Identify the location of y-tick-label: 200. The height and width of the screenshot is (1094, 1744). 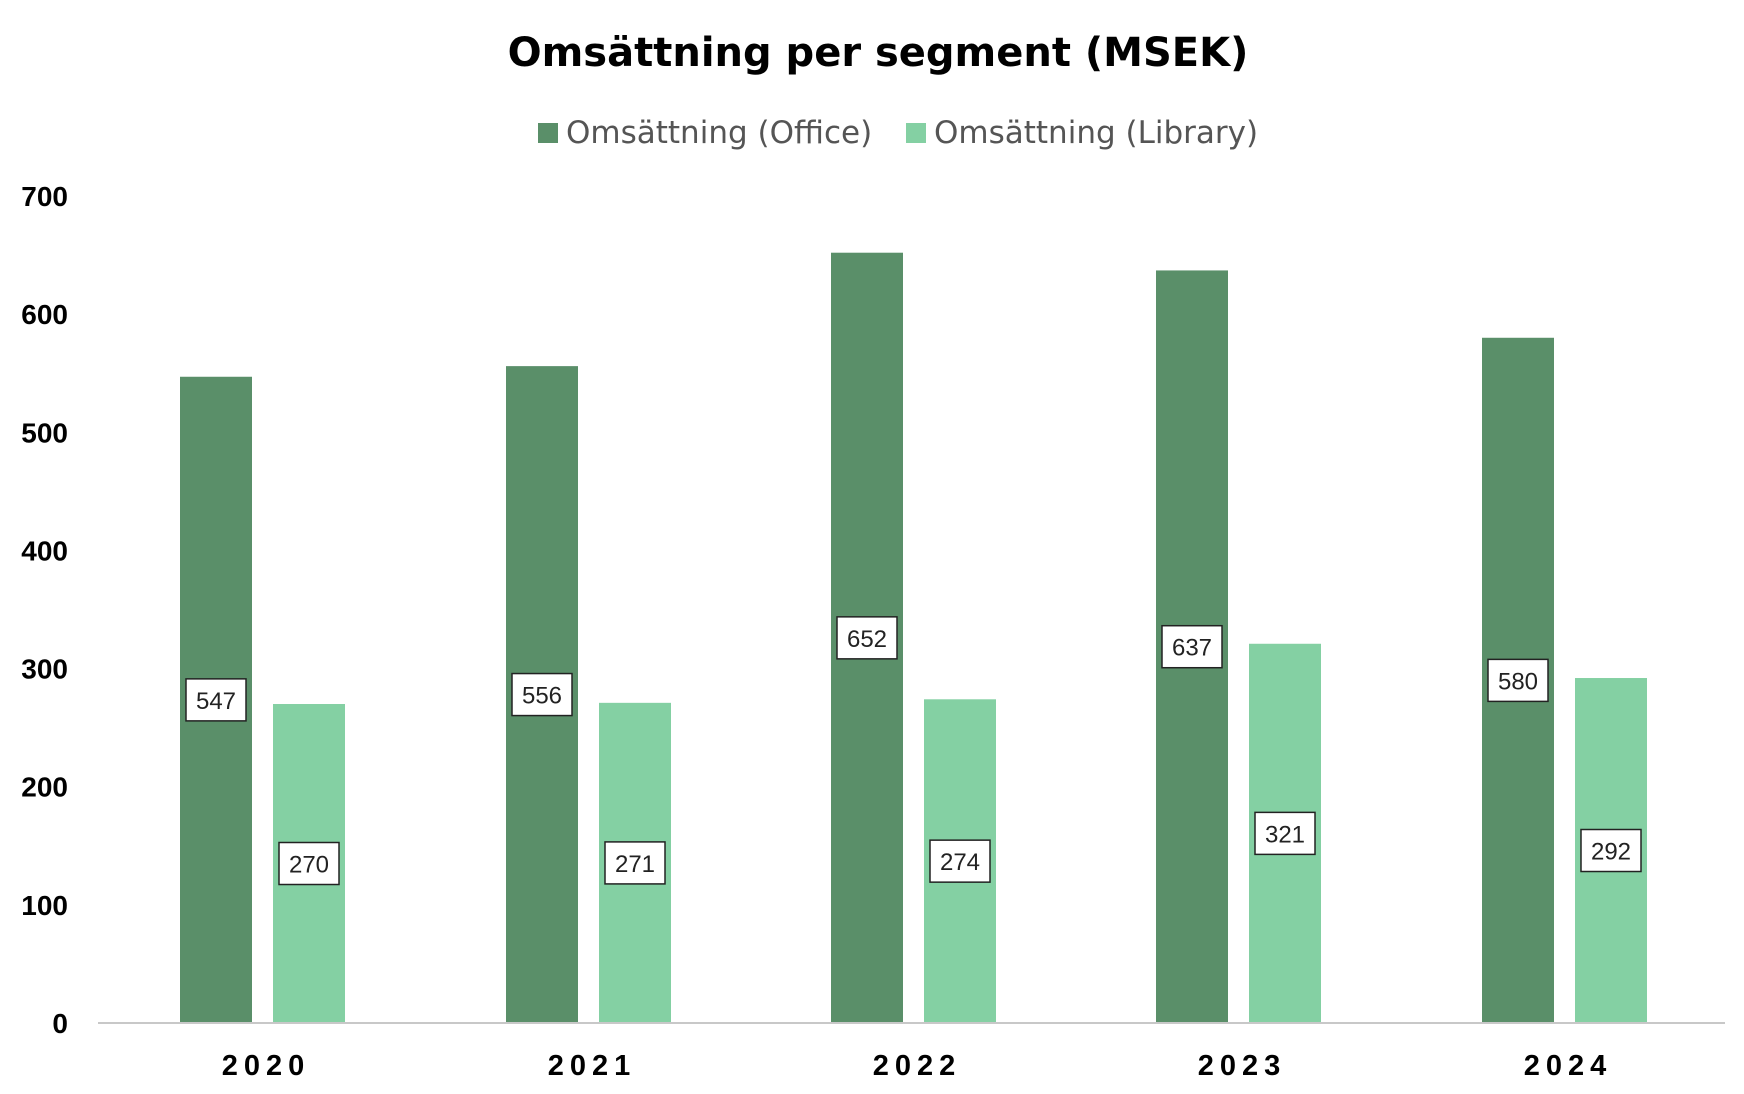
(44, 787).